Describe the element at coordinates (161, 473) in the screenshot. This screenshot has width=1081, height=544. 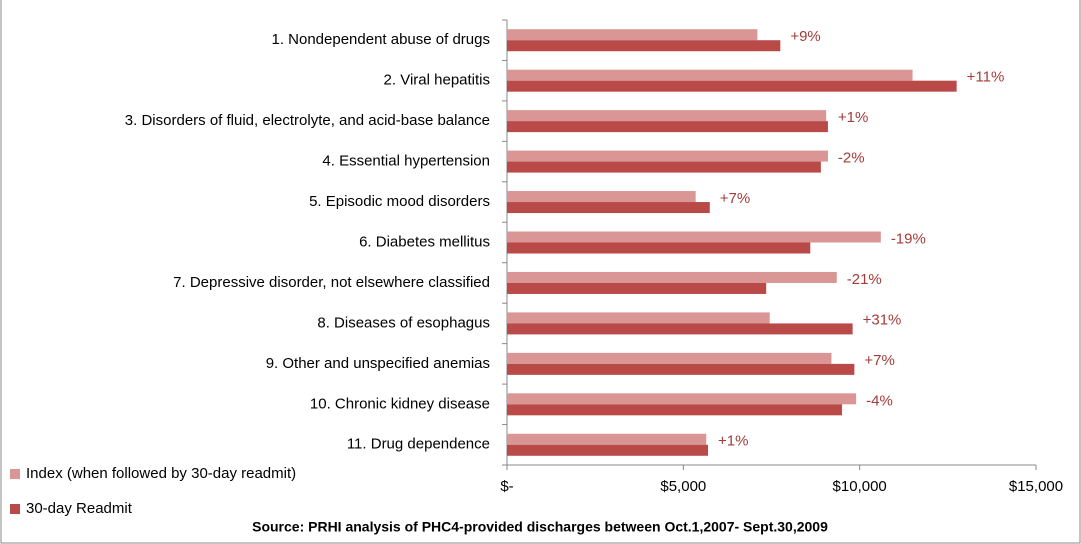
I see `legend-label: Index (when followed by 30-day readmit)` at that location.